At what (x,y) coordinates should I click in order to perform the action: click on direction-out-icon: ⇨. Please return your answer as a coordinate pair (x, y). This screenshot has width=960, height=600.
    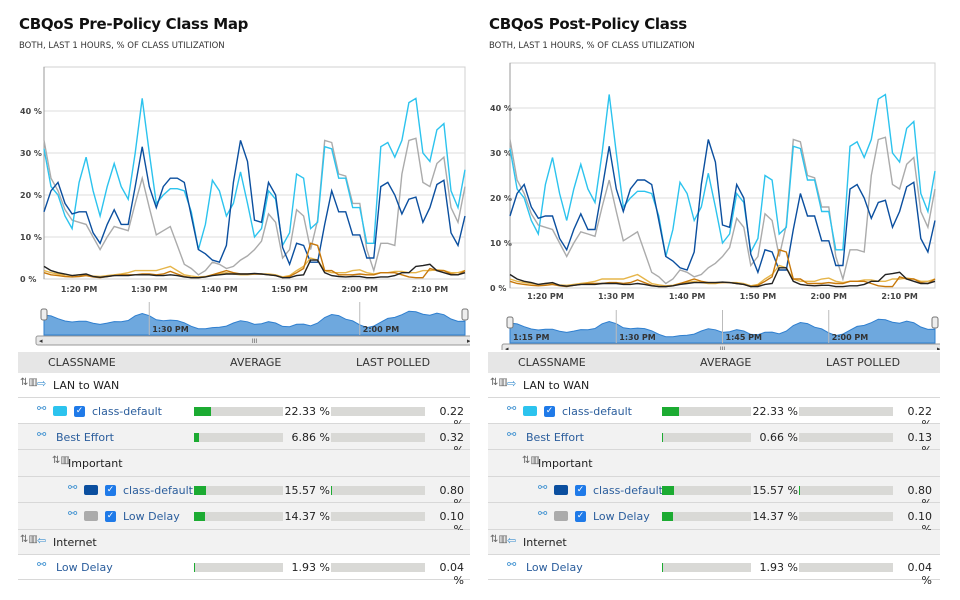
    Looking at the image, I should click on (42, 383).